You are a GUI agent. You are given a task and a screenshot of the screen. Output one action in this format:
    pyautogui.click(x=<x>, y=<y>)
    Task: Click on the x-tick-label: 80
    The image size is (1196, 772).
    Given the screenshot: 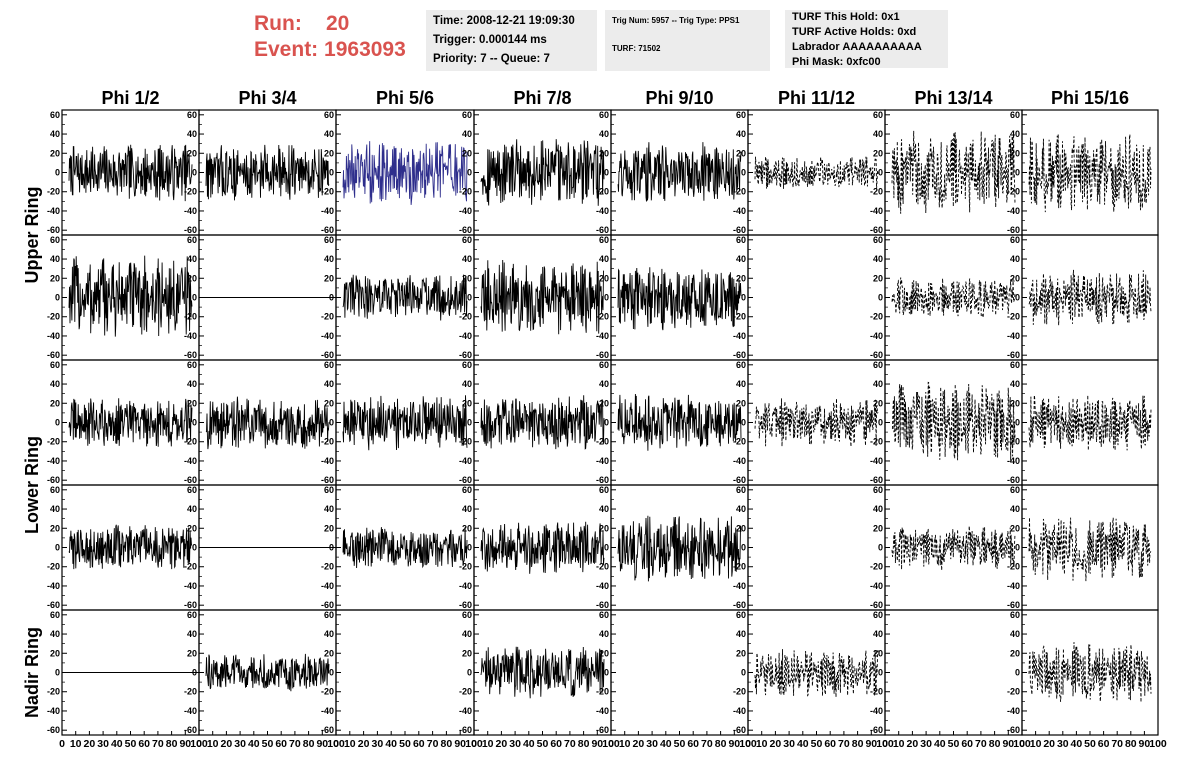 What is the action you would take?
    pyautogui.click(x=172, y=744)
    